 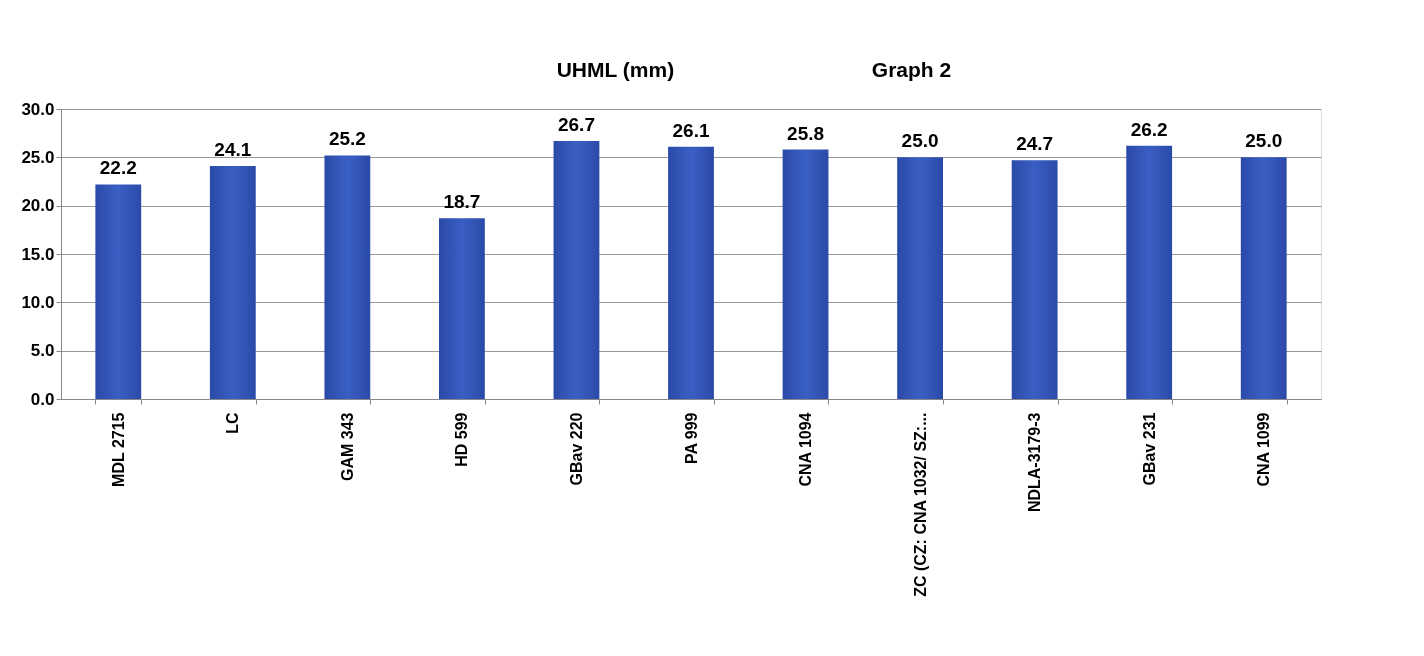 What do you see at coordinates (462, 439) in the screenshot?
I see `x-tick-label: HD 599` at bounding box center [462, 439].